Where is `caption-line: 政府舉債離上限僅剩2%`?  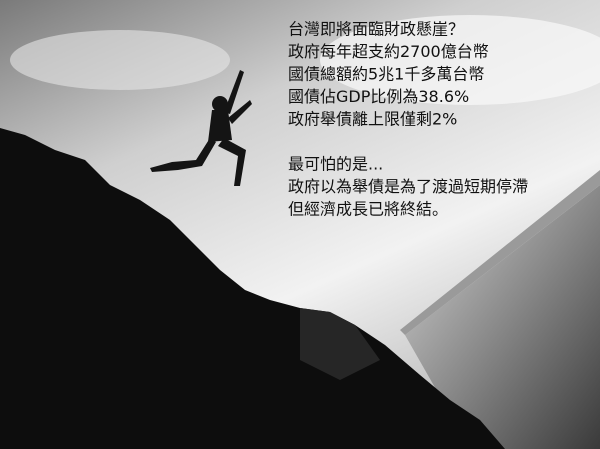
caption-line: 政府舉債離上限僅剩2% is located at coordinates (372, 119).